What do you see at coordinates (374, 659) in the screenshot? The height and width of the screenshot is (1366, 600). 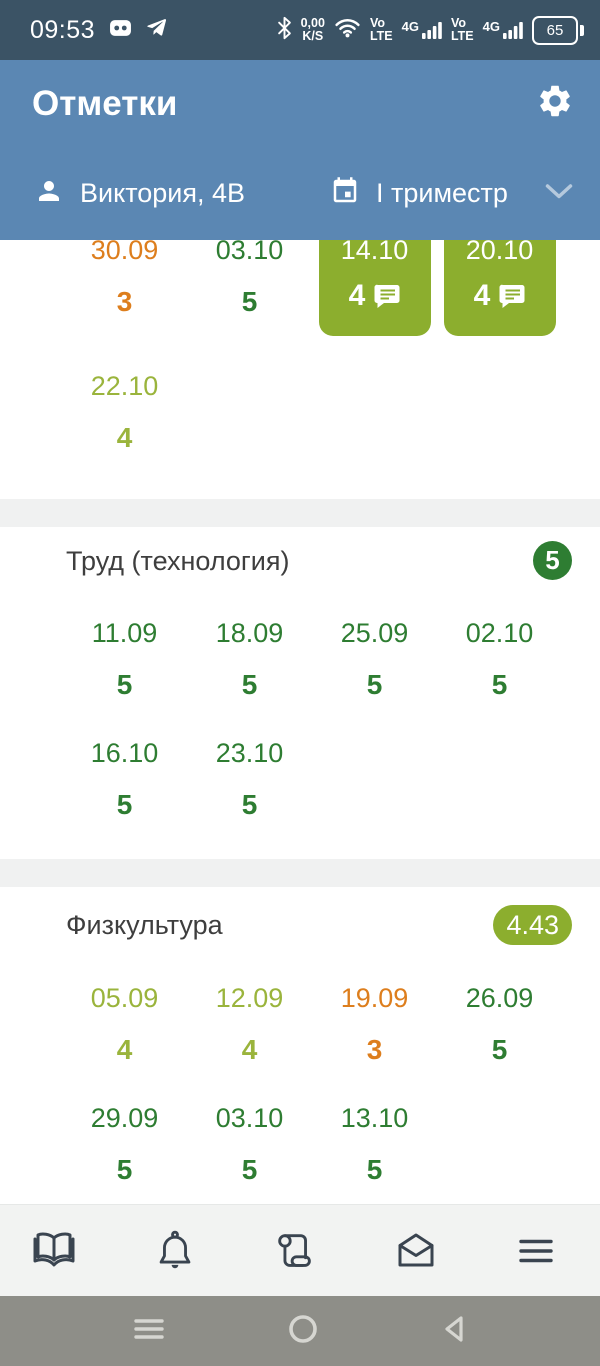 I see `grade-cell: 25.09 5` at bounding box center [374, 659].